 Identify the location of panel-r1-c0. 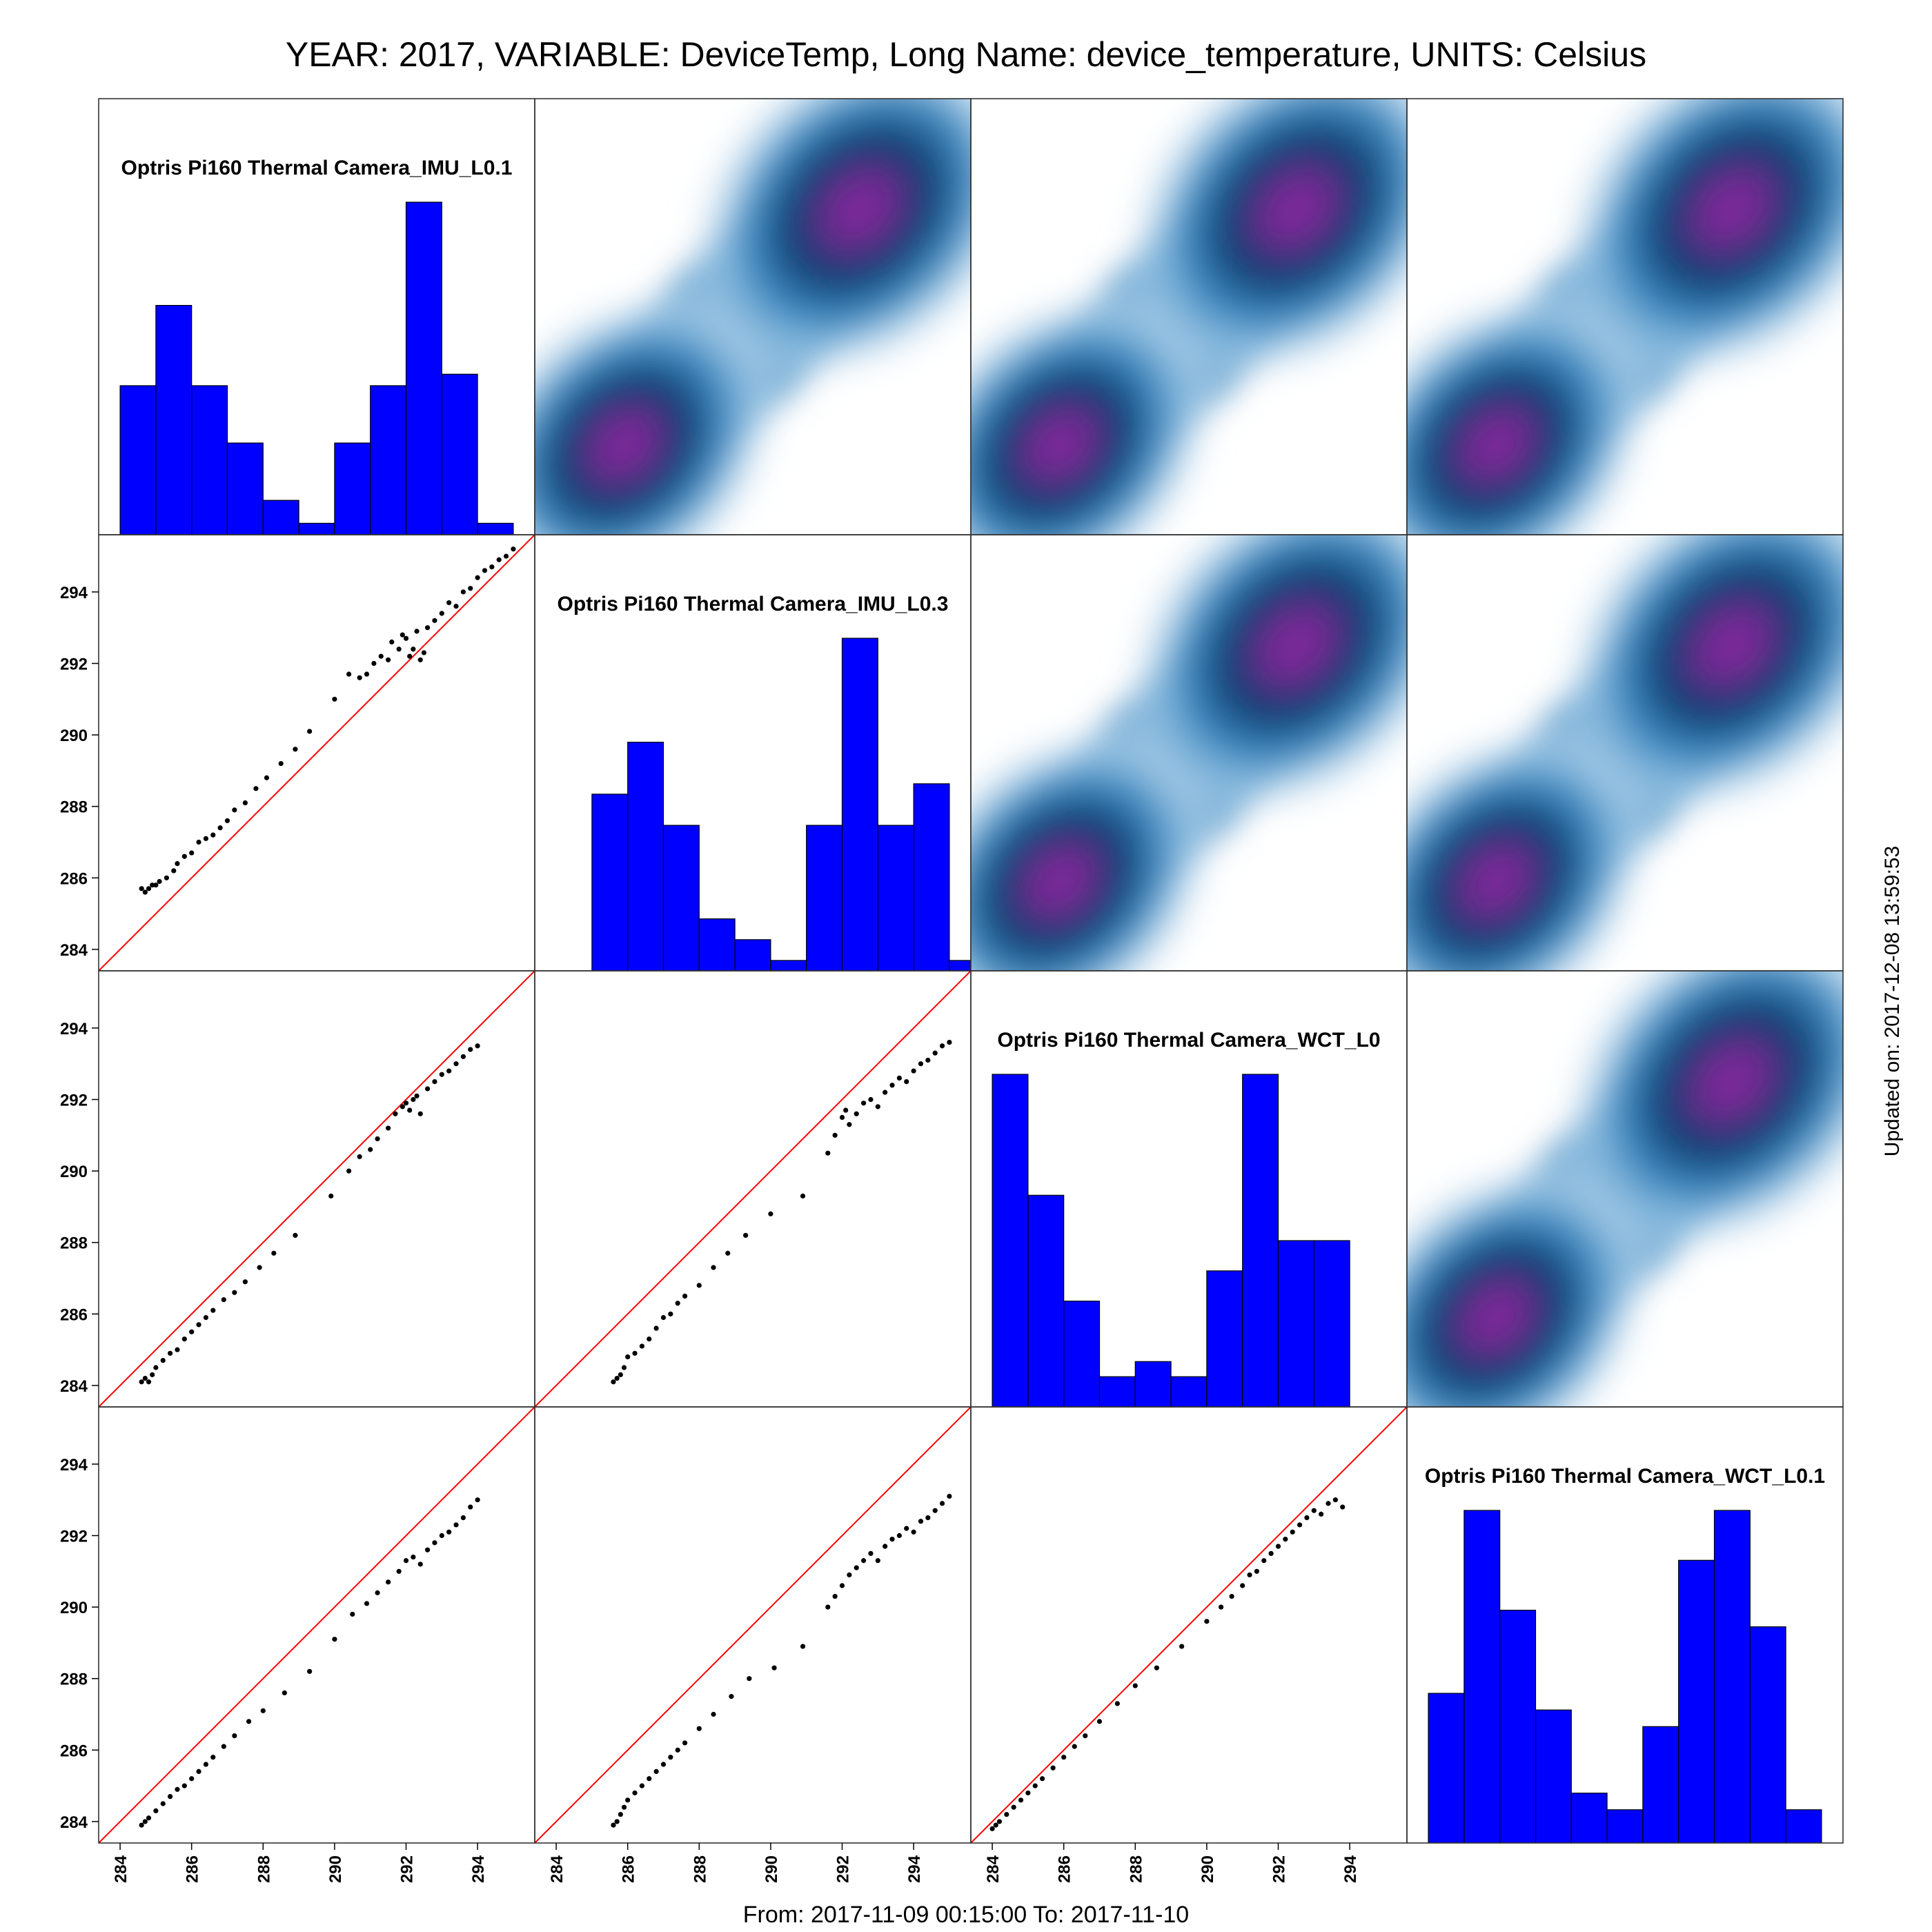
(316, 753).